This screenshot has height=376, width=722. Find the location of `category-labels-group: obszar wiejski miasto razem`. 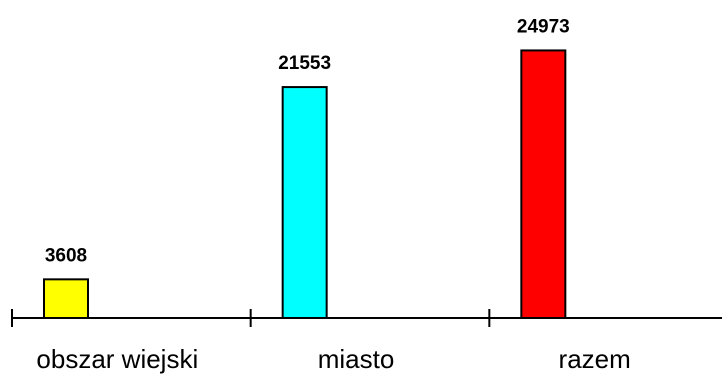

category-labels-group: obszar wiejski miasto razem is located at coordinates (333, 359).